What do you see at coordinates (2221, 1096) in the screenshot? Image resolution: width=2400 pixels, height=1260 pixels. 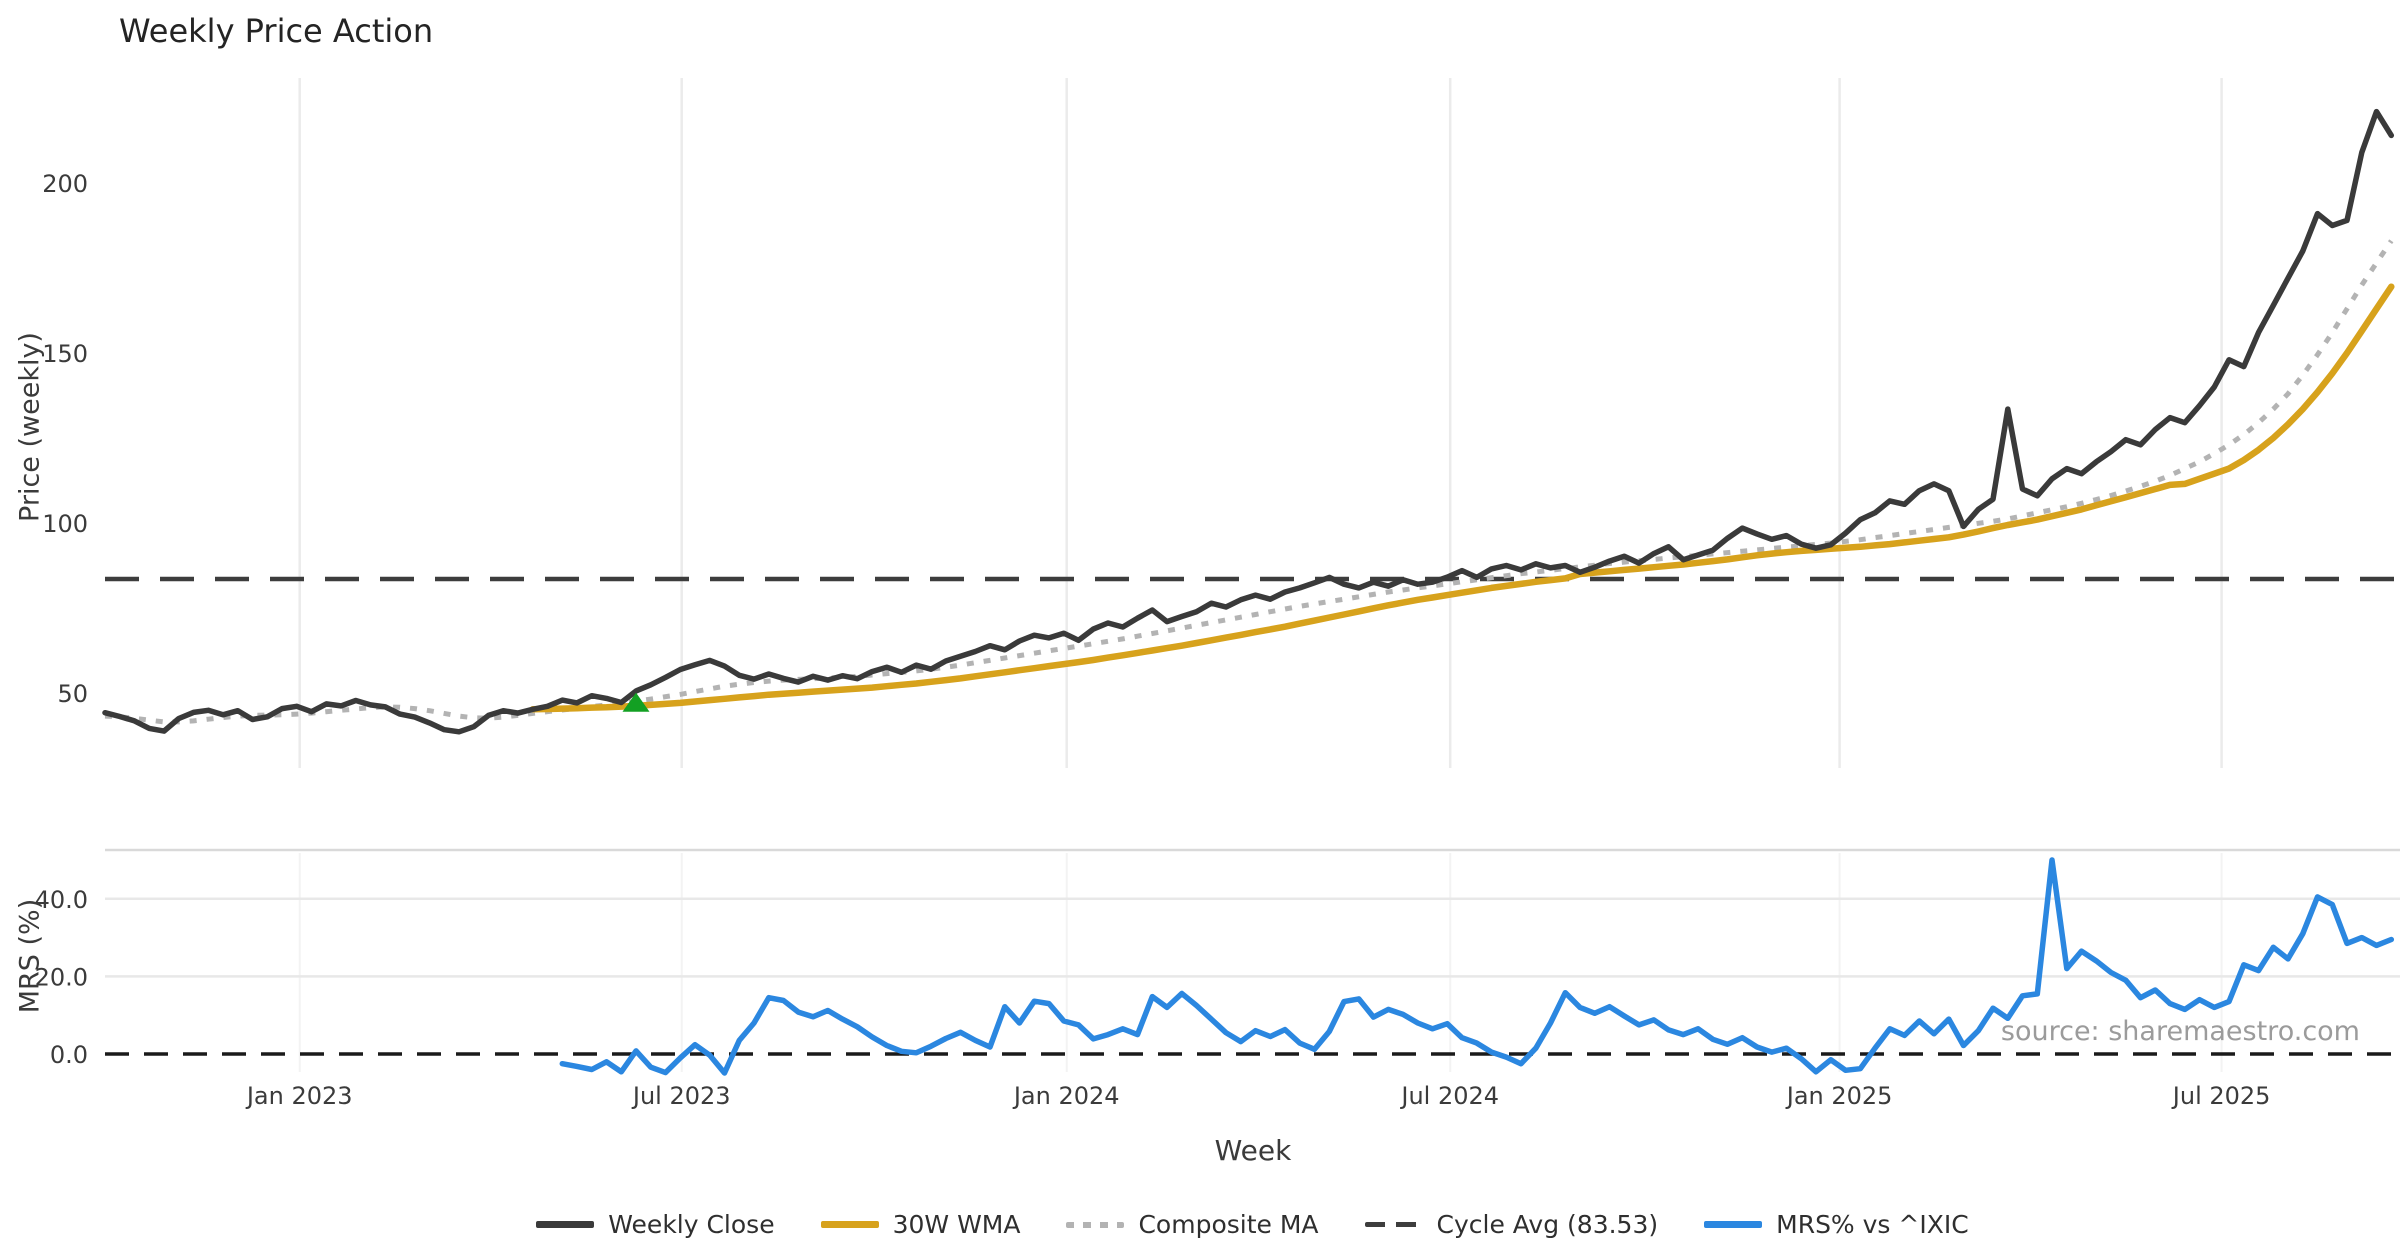 I see `x-tick-label: Jul 2025` at bounding box center [2221, 1096].